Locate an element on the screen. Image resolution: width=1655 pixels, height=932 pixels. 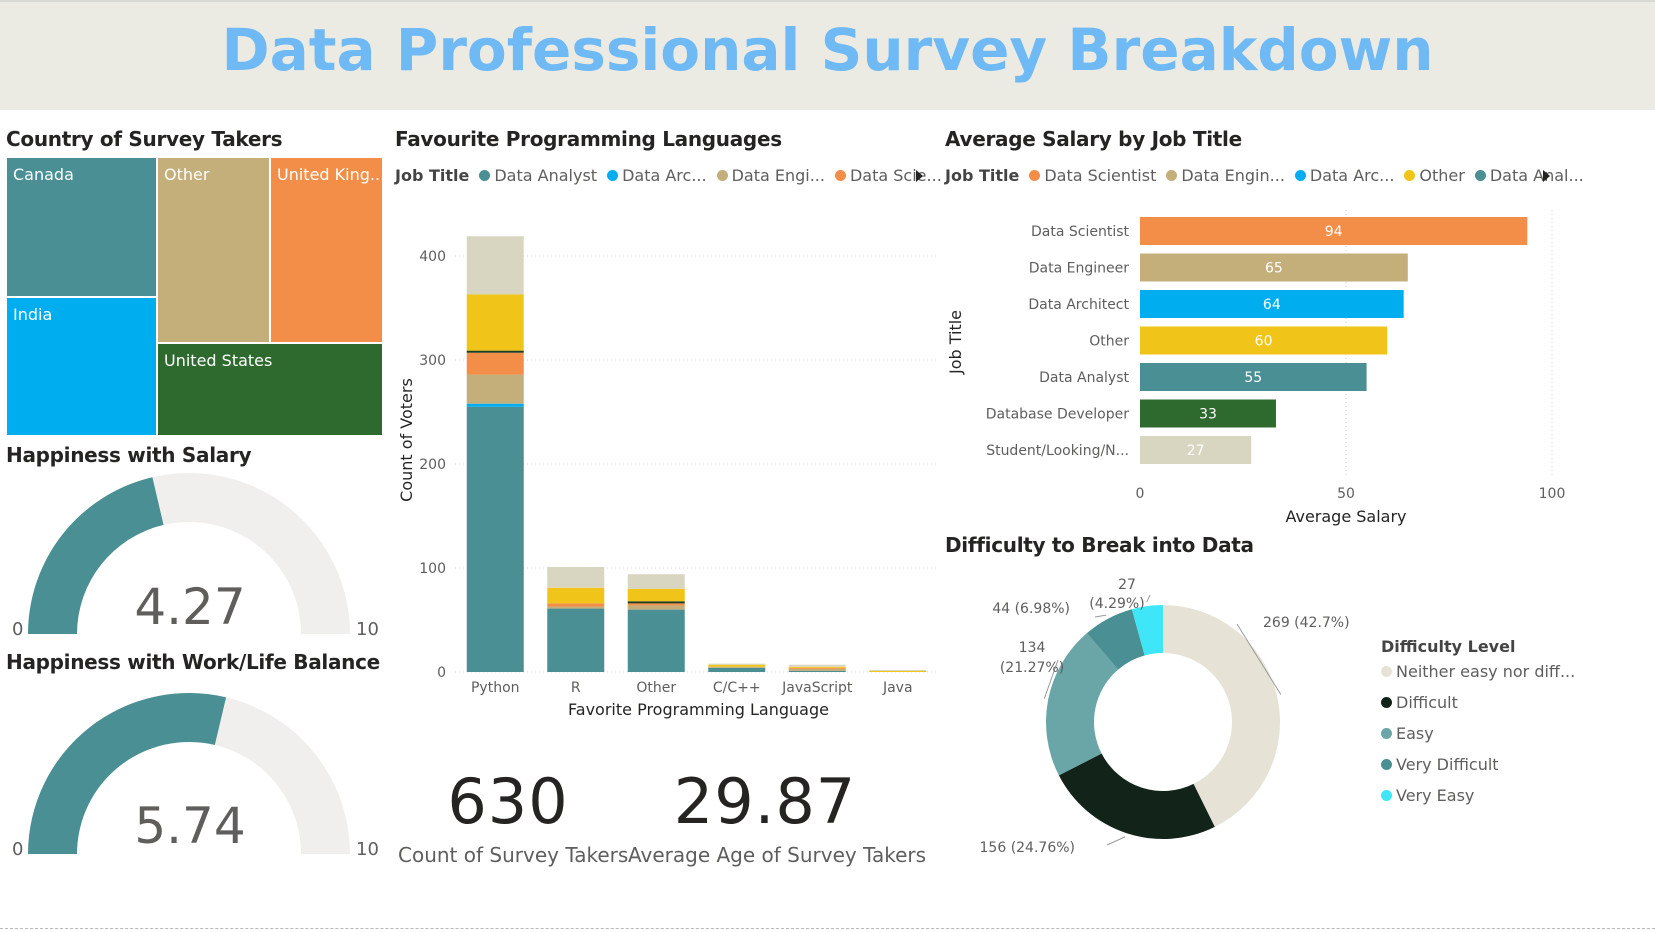
legend-item: Data Analyst is located at coordinates (538, 175).